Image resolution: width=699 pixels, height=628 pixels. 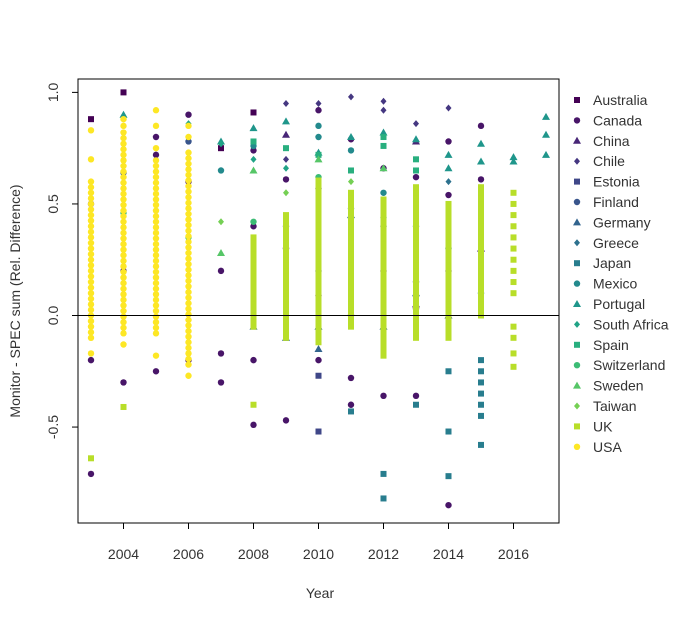 What do you see at coordinates (53, 316) in the screenshot?
I see `y-tick-label: 0.0` at bounding box center [53, 316].